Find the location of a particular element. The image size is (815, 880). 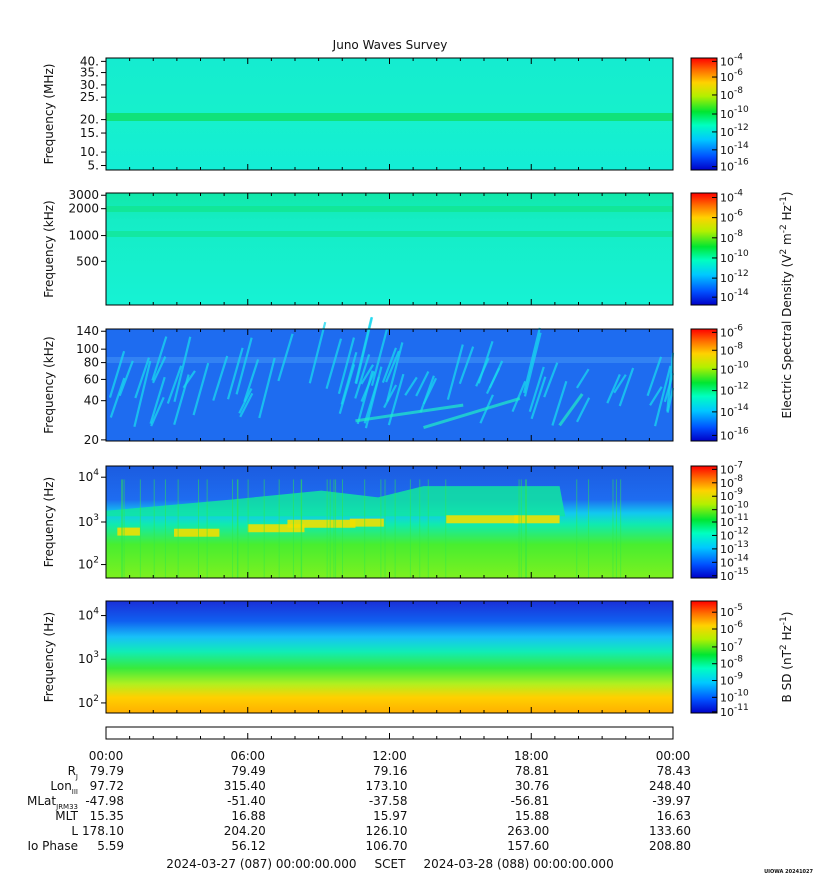

y-tick-label: 30. is located at coordinates (89, 85).